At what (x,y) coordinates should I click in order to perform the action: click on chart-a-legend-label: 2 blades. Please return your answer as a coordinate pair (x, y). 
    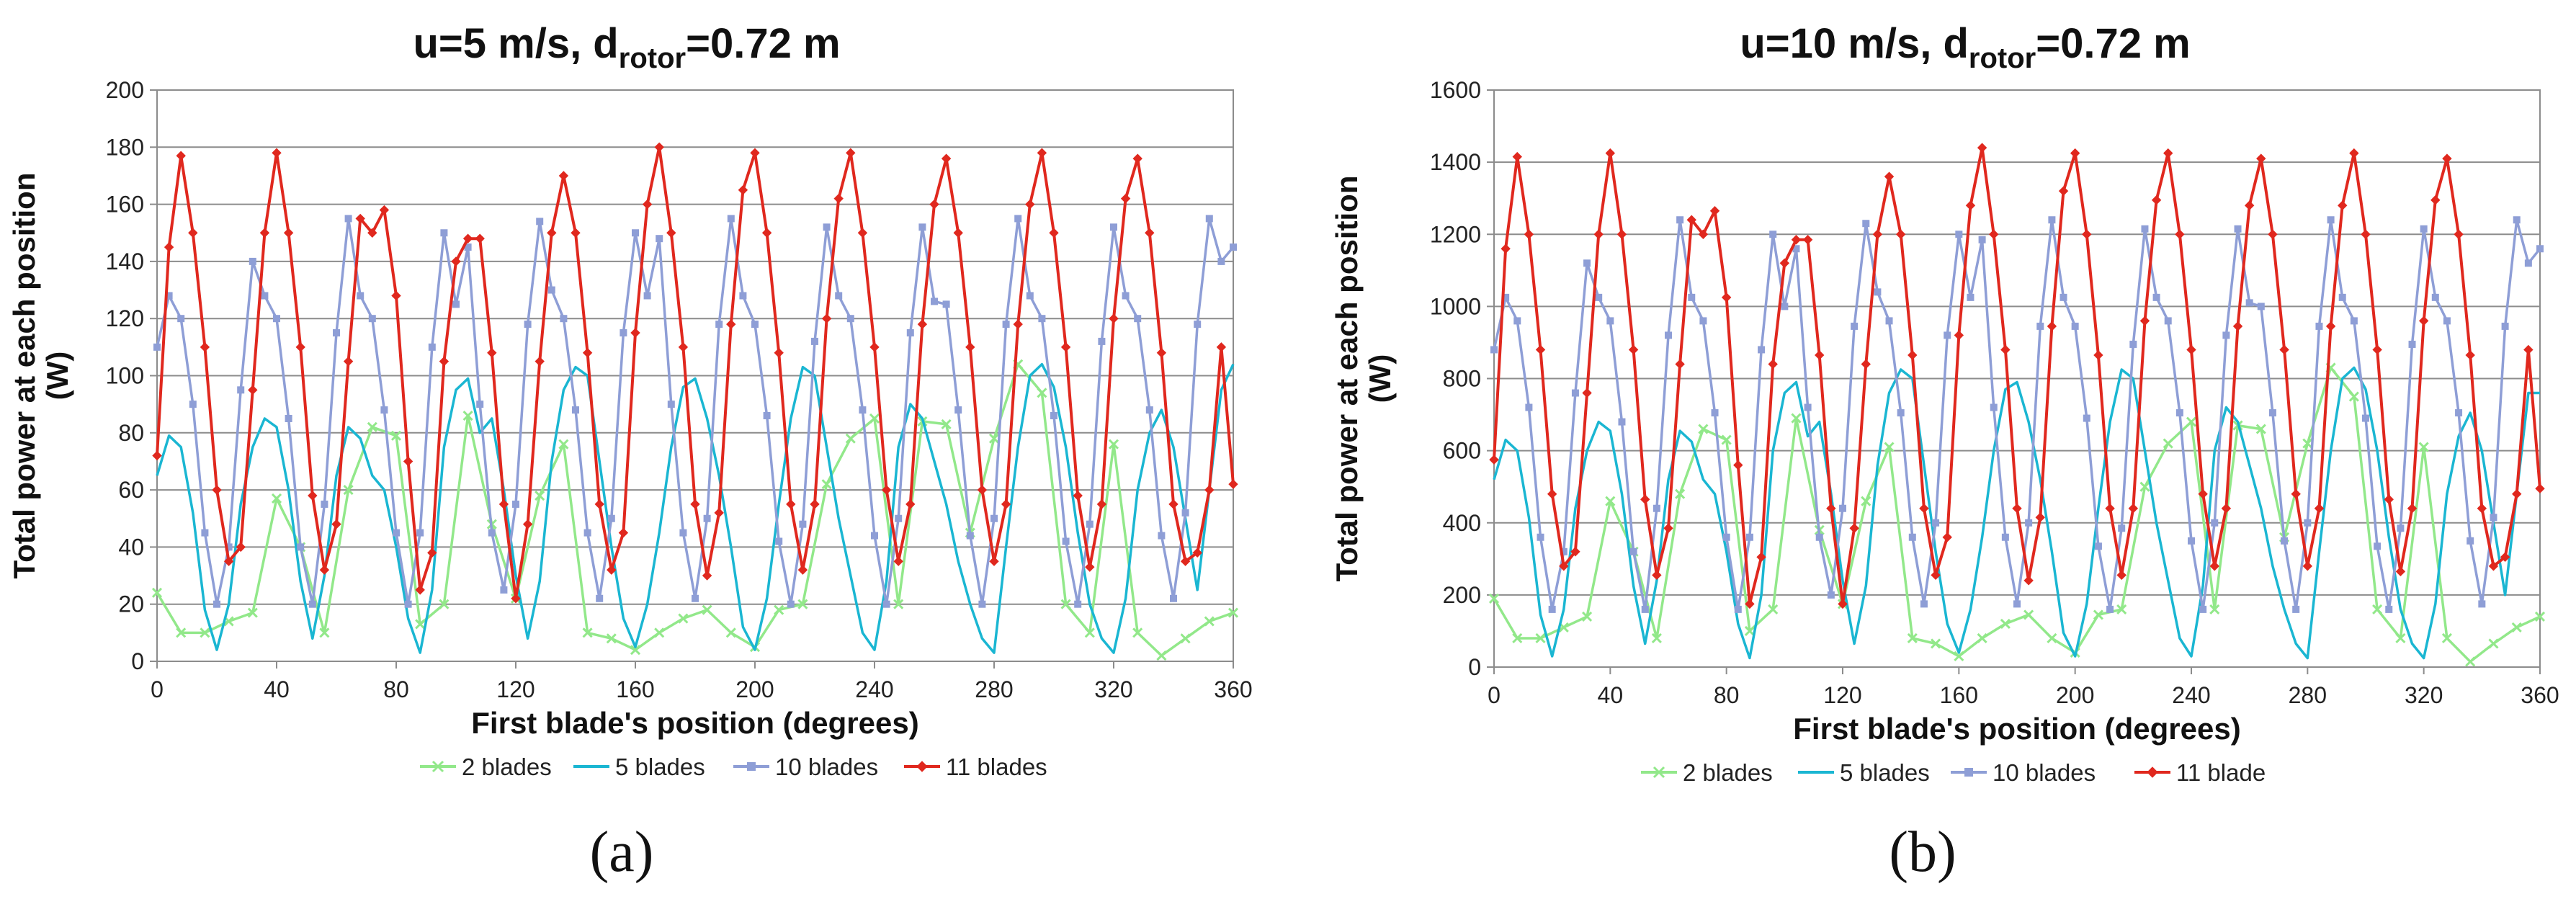
    Looking at the image, I should click on (507, 767).